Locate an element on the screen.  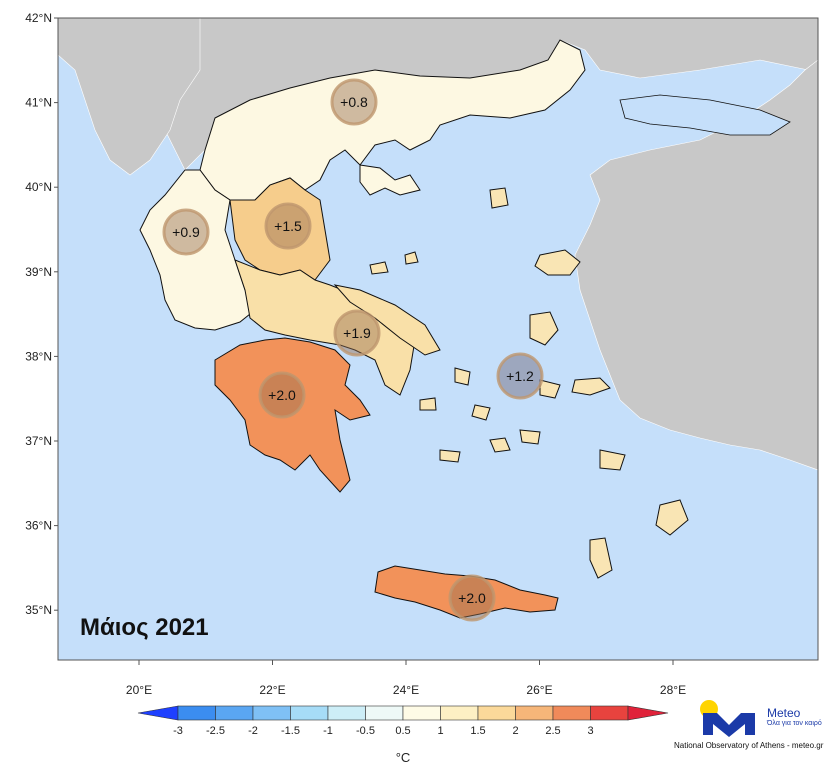
colorbar-tick: -0.5 is located at coordinates (365, 731).